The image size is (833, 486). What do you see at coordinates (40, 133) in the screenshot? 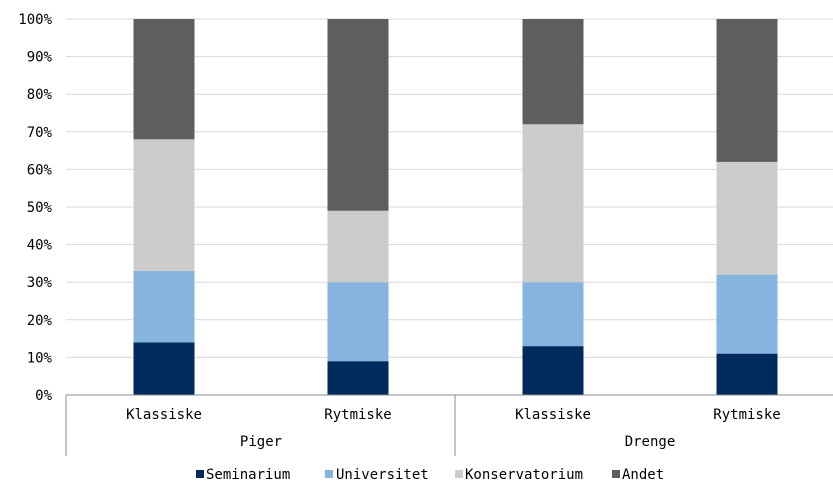
I see `y-tick-label: 70%` at bounding box center [40, 133].